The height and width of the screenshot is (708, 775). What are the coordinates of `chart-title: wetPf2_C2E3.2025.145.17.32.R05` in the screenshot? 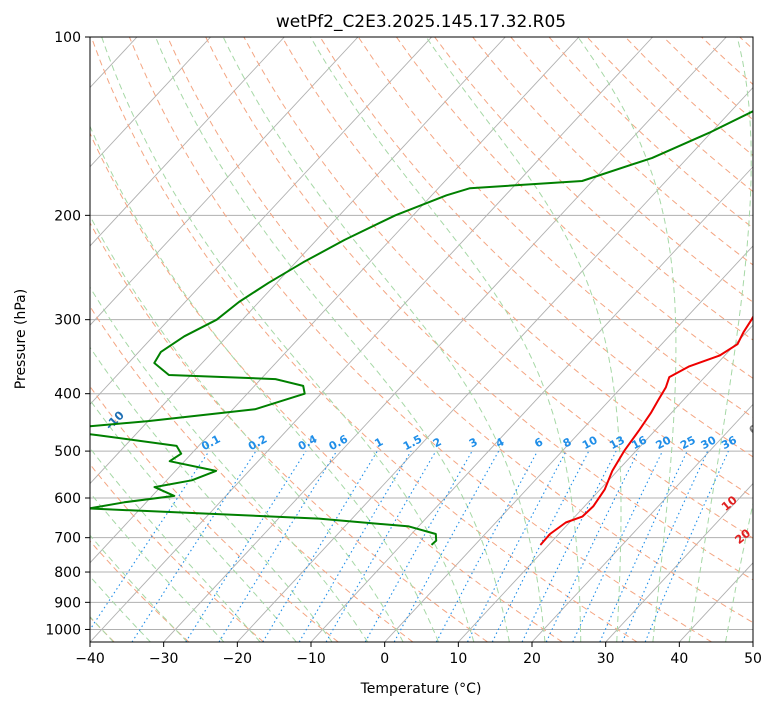 It's located at (421, 22).